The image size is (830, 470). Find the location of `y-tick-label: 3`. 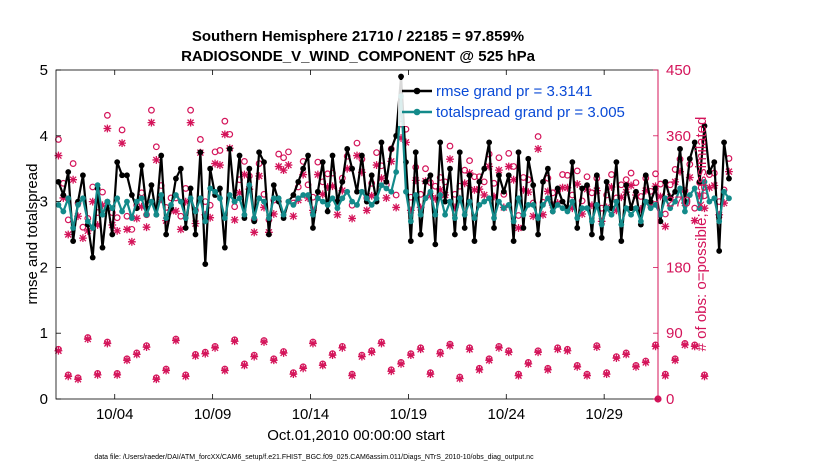

y-tick-label: 3 is located at coordinates (44, 202).